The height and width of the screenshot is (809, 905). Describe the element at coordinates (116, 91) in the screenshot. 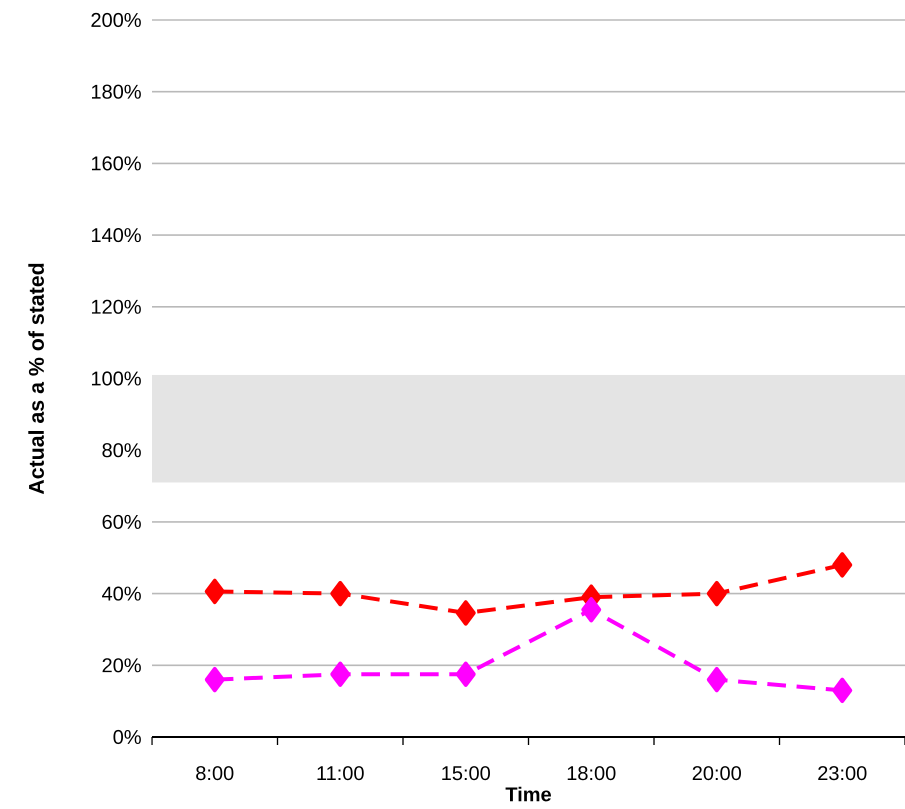

I see `y-tick-label: 180%` at that location.